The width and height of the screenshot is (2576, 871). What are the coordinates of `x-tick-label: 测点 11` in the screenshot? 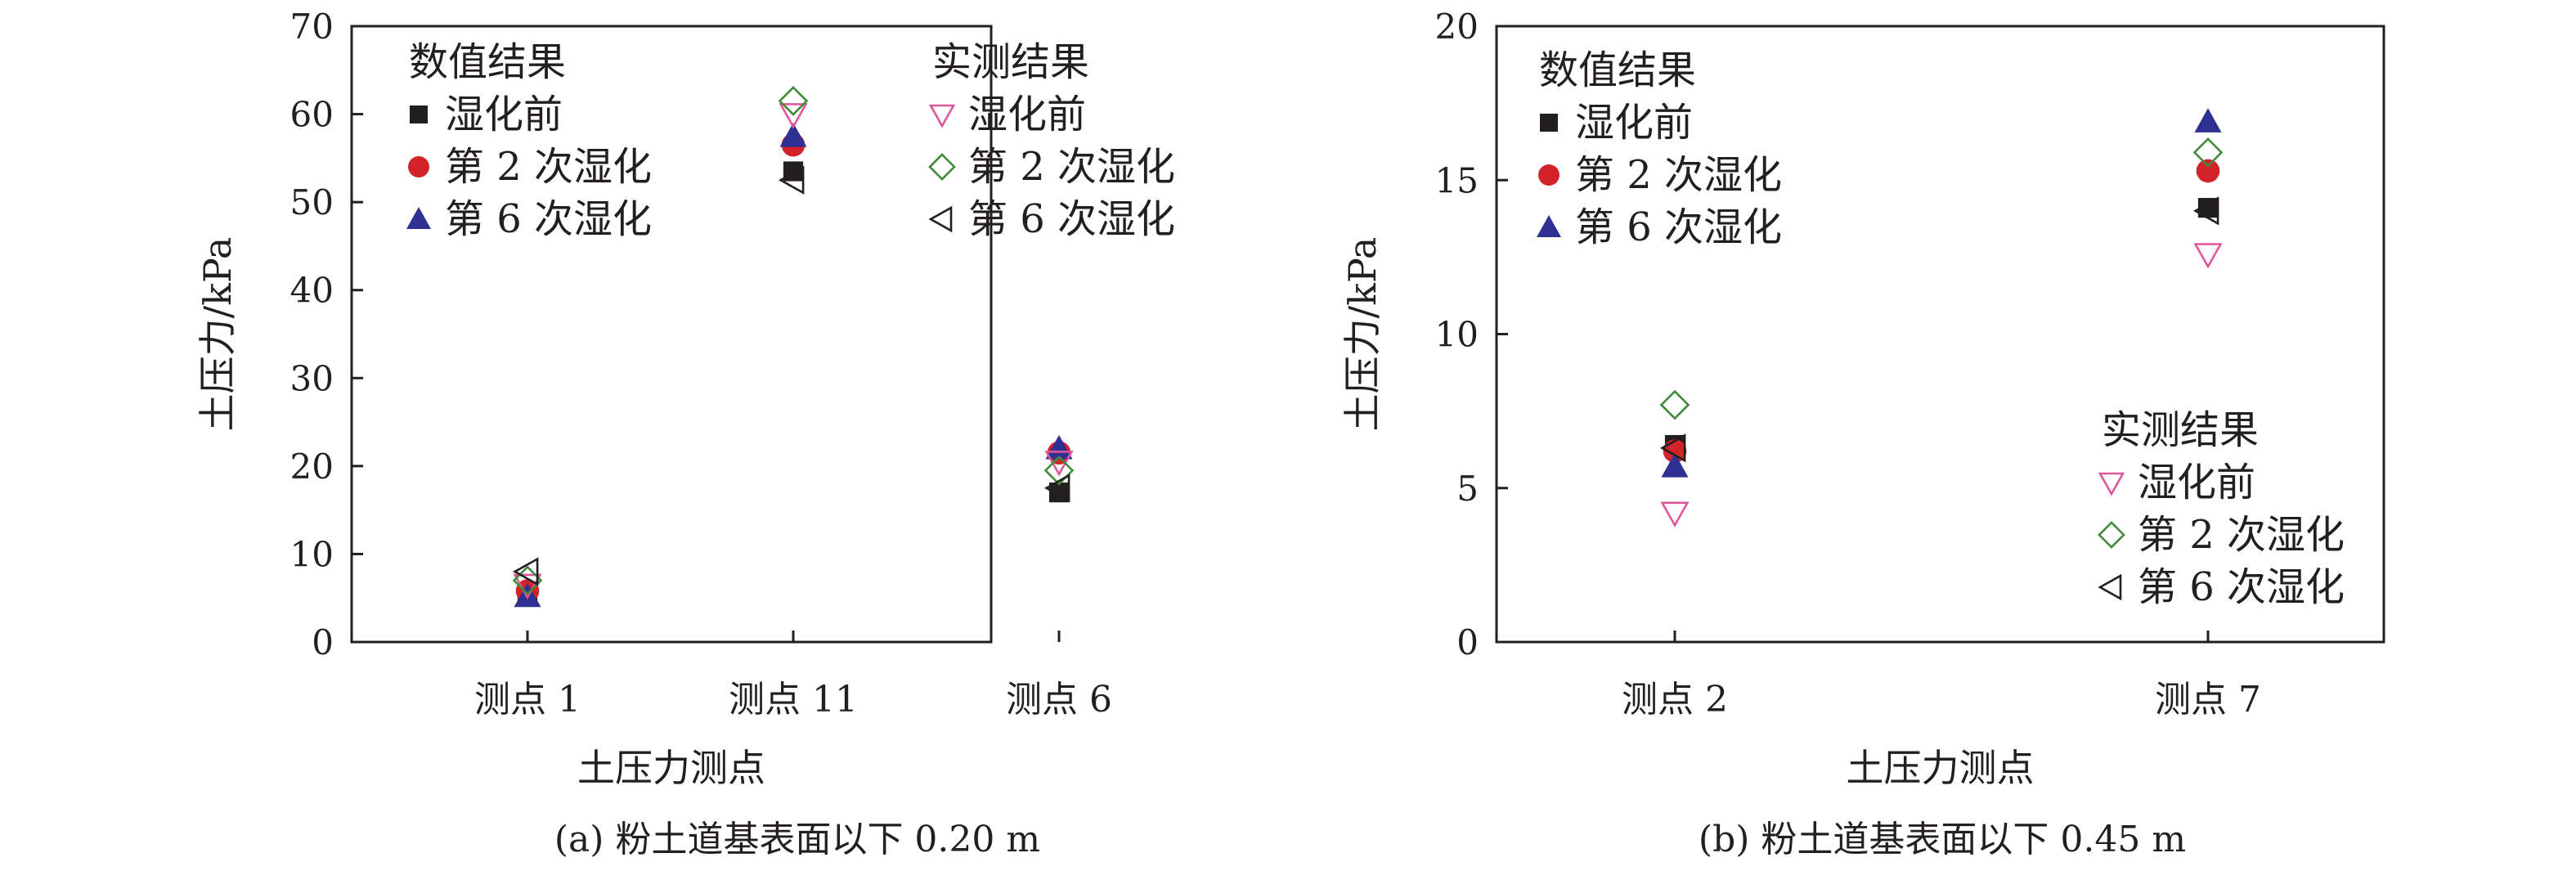 It's located at (793, 700).